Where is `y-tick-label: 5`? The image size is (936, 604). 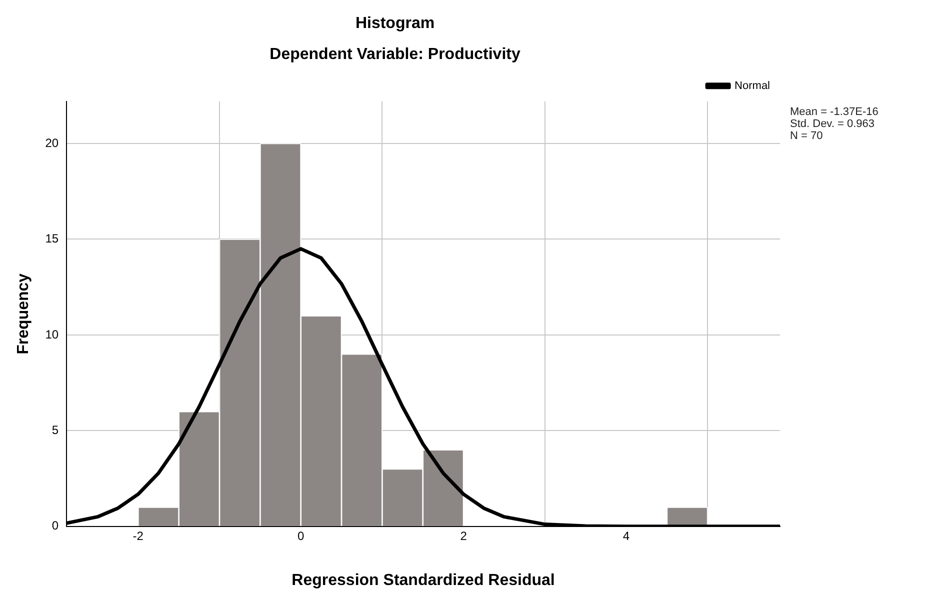
y-tick-label: 5 is located at coordinates (55, 429).